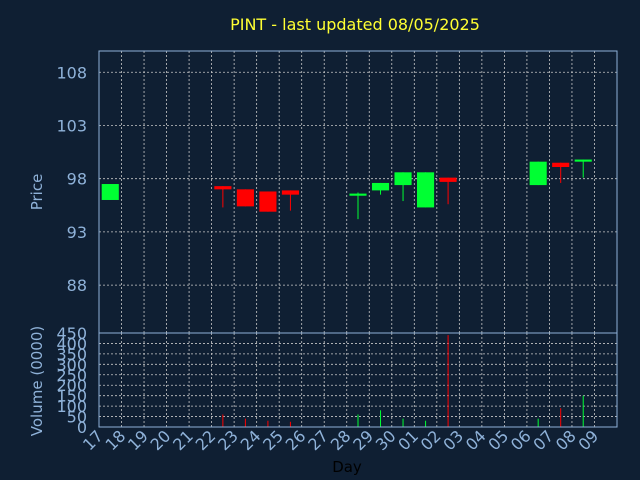 The width and height of the screenshot is (640, 480). What do you see at coordinates (37, 192) in the screenshot?
I see `price-axis-label: Price` at bounding box center [37, 192].